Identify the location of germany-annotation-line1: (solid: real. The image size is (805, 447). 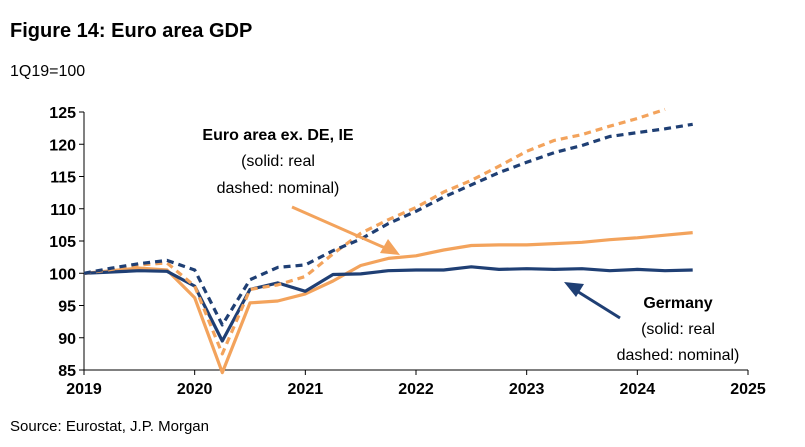
(678, 329).